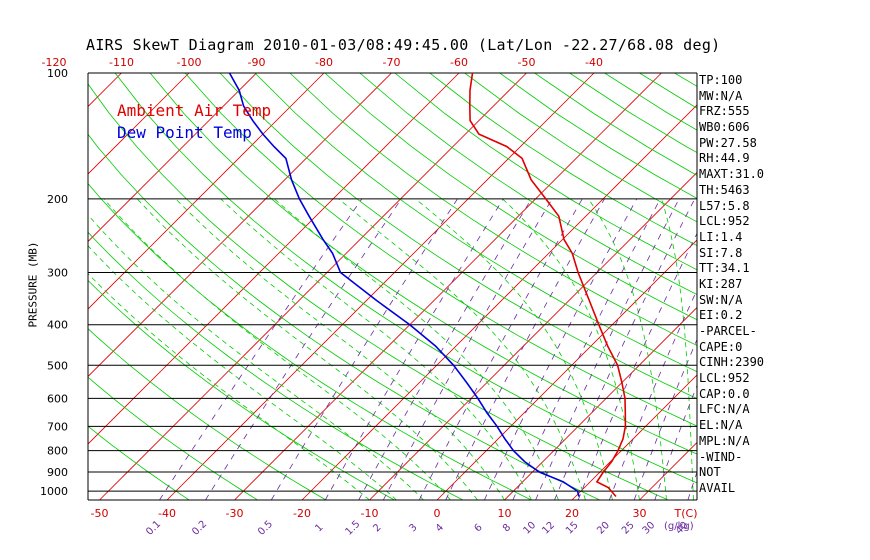 The height and width of the screenshot is (560, 870). What do you see at coordinates (302, 513) in the screenshot?
I see `bottom-temp-tick-label: -20` at bounding box center [302, 513].